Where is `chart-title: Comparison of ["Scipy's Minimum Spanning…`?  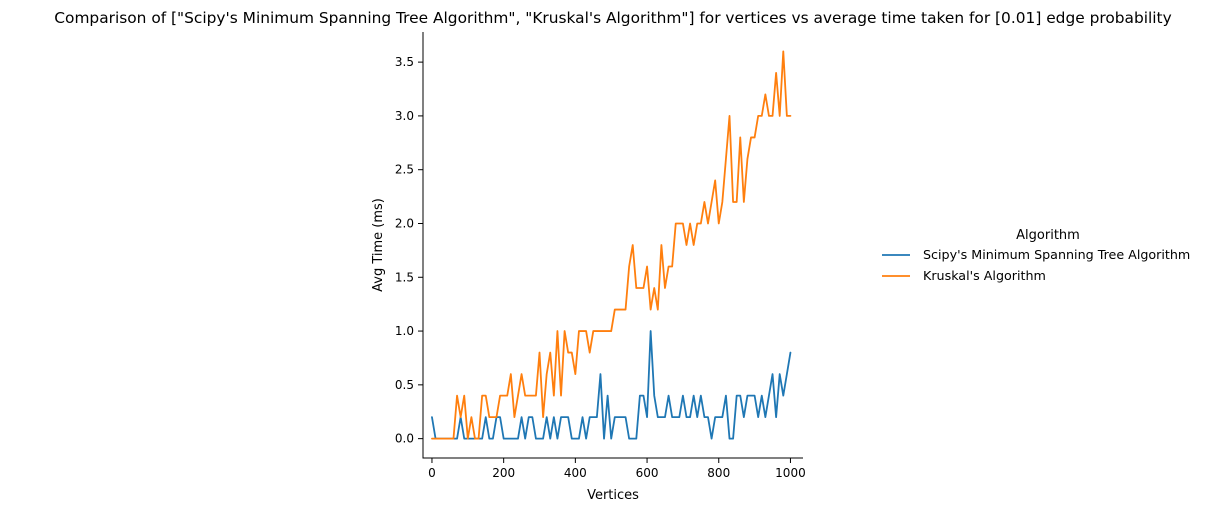 chart-title: Comparison of ["Scipy's Minimum Spanning… is located at coordinates (612, 18).